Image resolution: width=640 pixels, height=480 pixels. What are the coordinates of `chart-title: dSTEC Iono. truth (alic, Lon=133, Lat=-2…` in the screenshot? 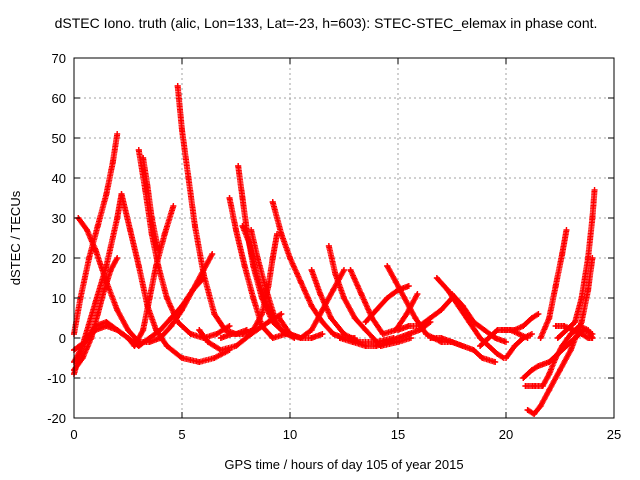 It's located at (326, 23).